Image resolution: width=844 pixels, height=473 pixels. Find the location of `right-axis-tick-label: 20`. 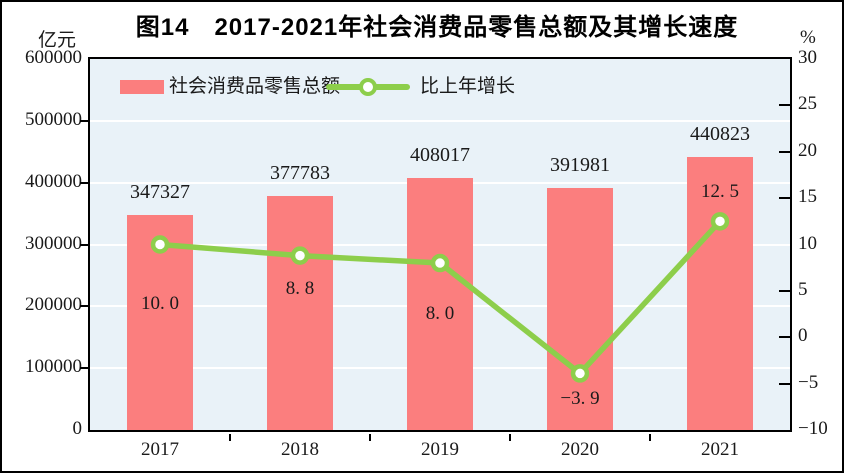

right-axis-tick-label: 20 is located at coordinates (807, 150).